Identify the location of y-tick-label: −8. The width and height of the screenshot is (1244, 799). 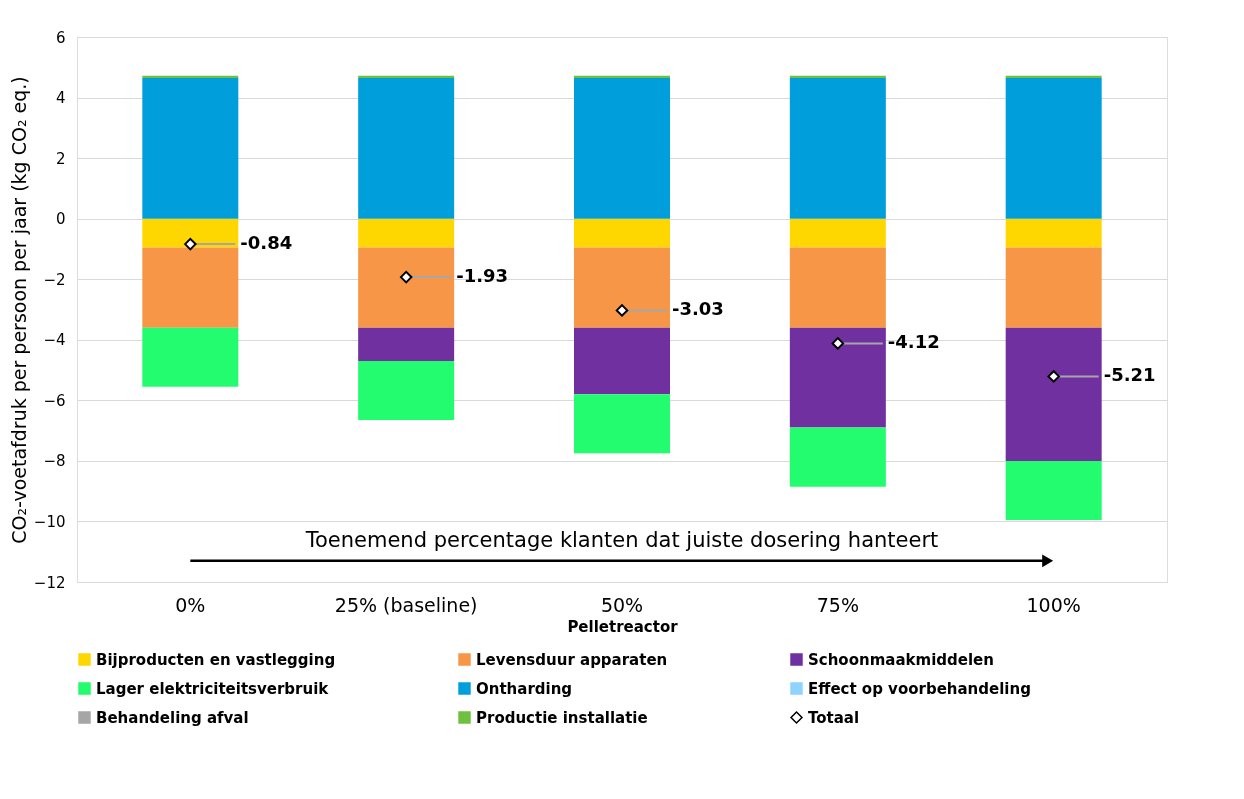
(54, 461).